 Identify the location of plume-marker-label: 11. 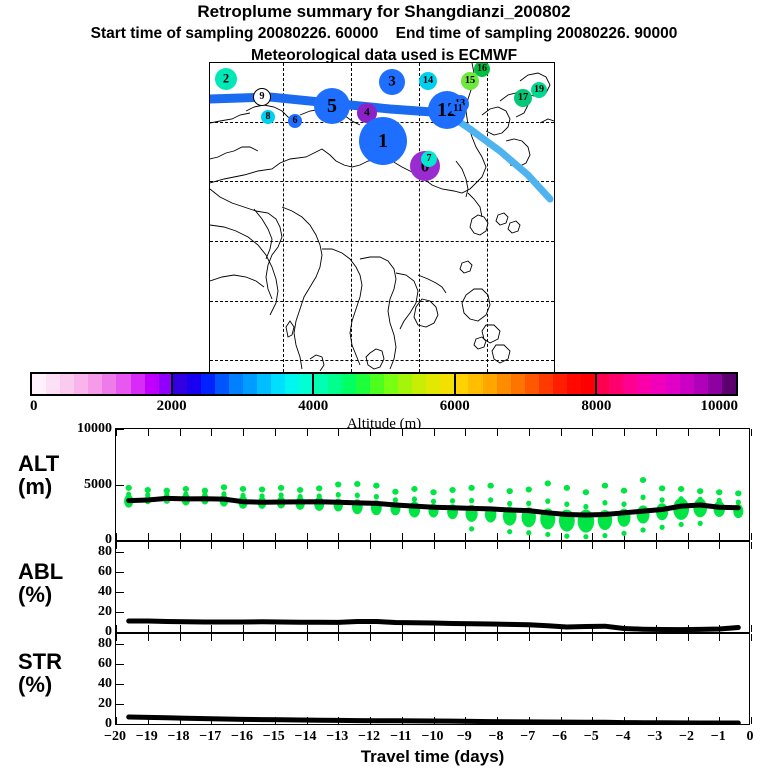
(458, 108).